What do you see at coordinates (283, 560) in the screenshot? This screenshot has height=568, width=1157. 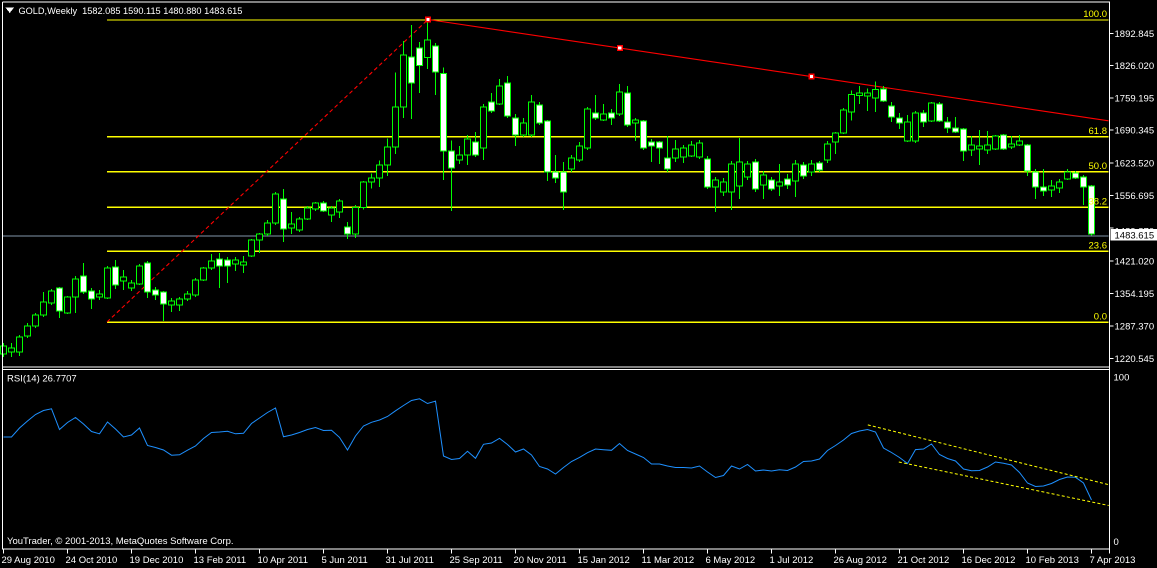 I see `svg-text: 10 Apr 2011` at bounding box center [283, 560].